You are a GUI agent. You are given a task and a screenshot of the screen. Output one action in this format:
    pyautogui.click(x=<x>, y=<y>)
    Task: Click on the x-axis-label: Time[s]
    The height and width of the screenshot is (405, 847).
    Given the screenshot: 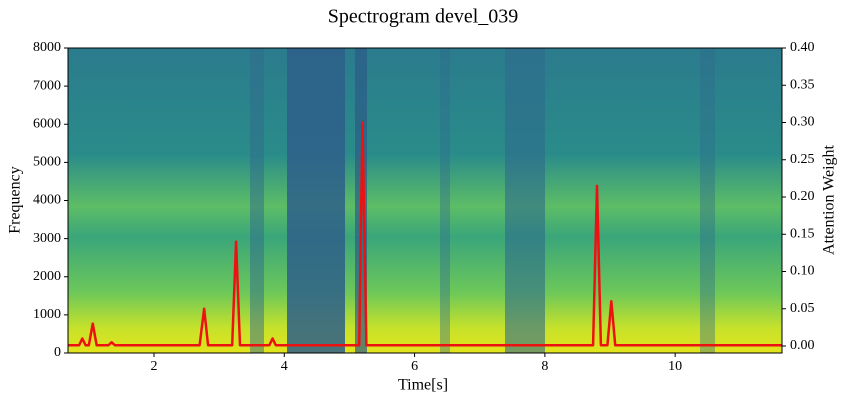 What is the action you would take?
    pyautogui.click(x=423, y=385)
    